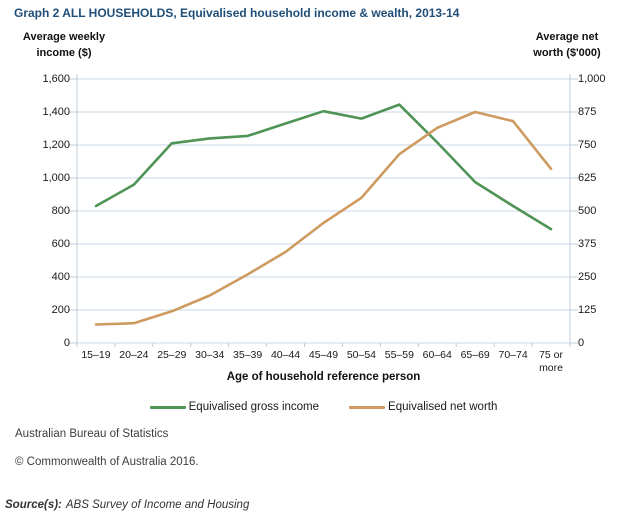 This screenshot has height=523, width=631. Describe the element at coordinates (60, 210) in the screenshot. I see `left-axis-tick-label: 800` at that location.